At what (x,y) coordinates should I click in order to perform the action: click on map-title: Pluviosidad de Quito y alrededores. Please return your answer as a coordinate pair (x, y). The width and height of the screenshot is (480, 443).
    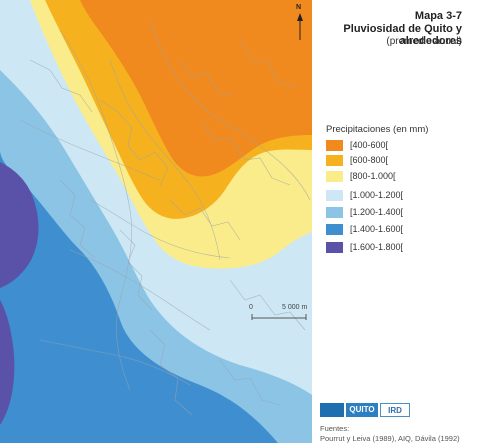
    Looking at the image, I should click on (402, 35).